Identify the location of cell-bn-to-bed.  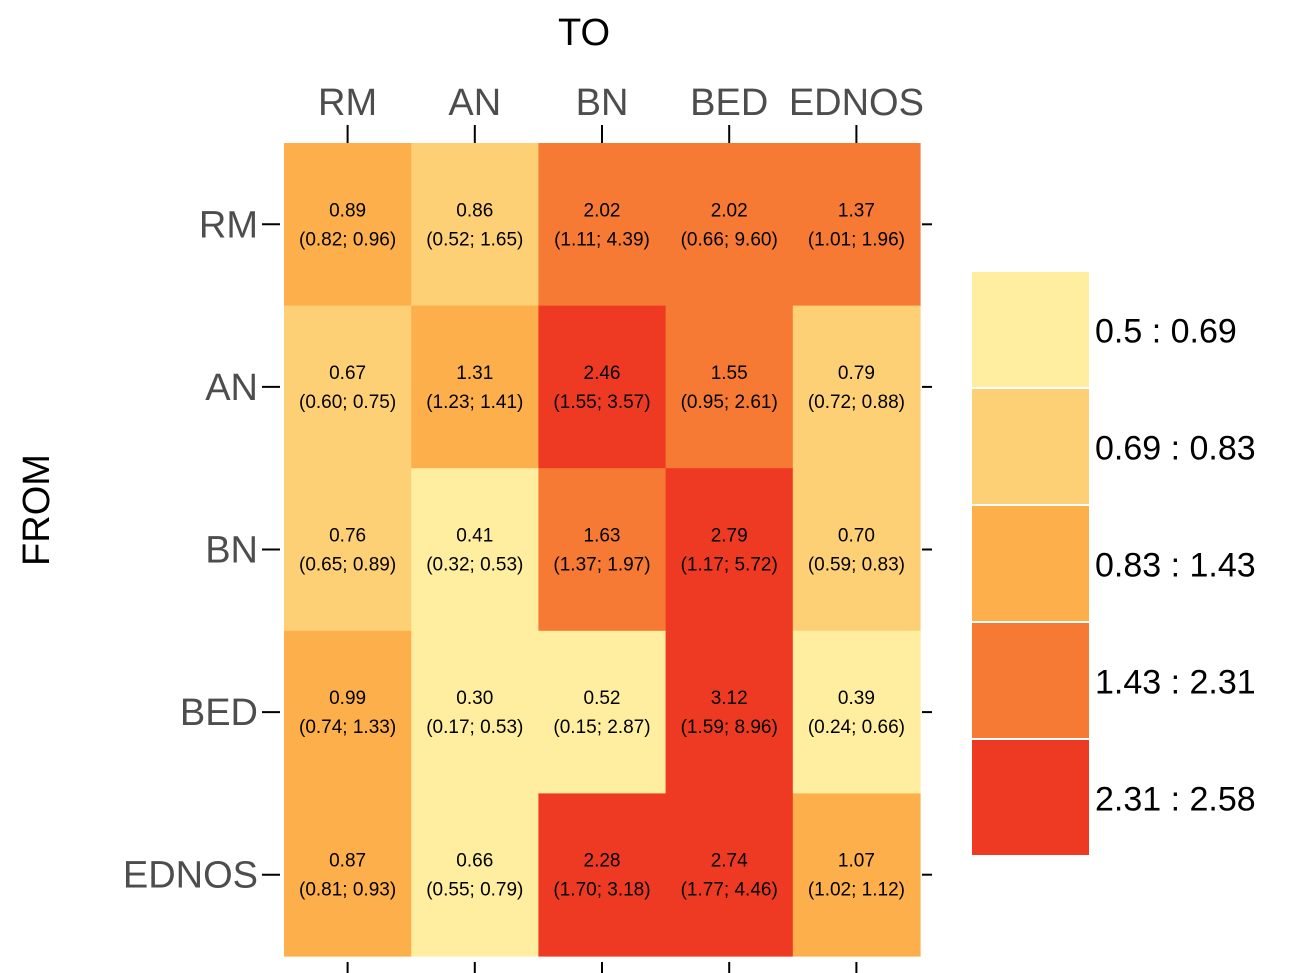
(729, 550).